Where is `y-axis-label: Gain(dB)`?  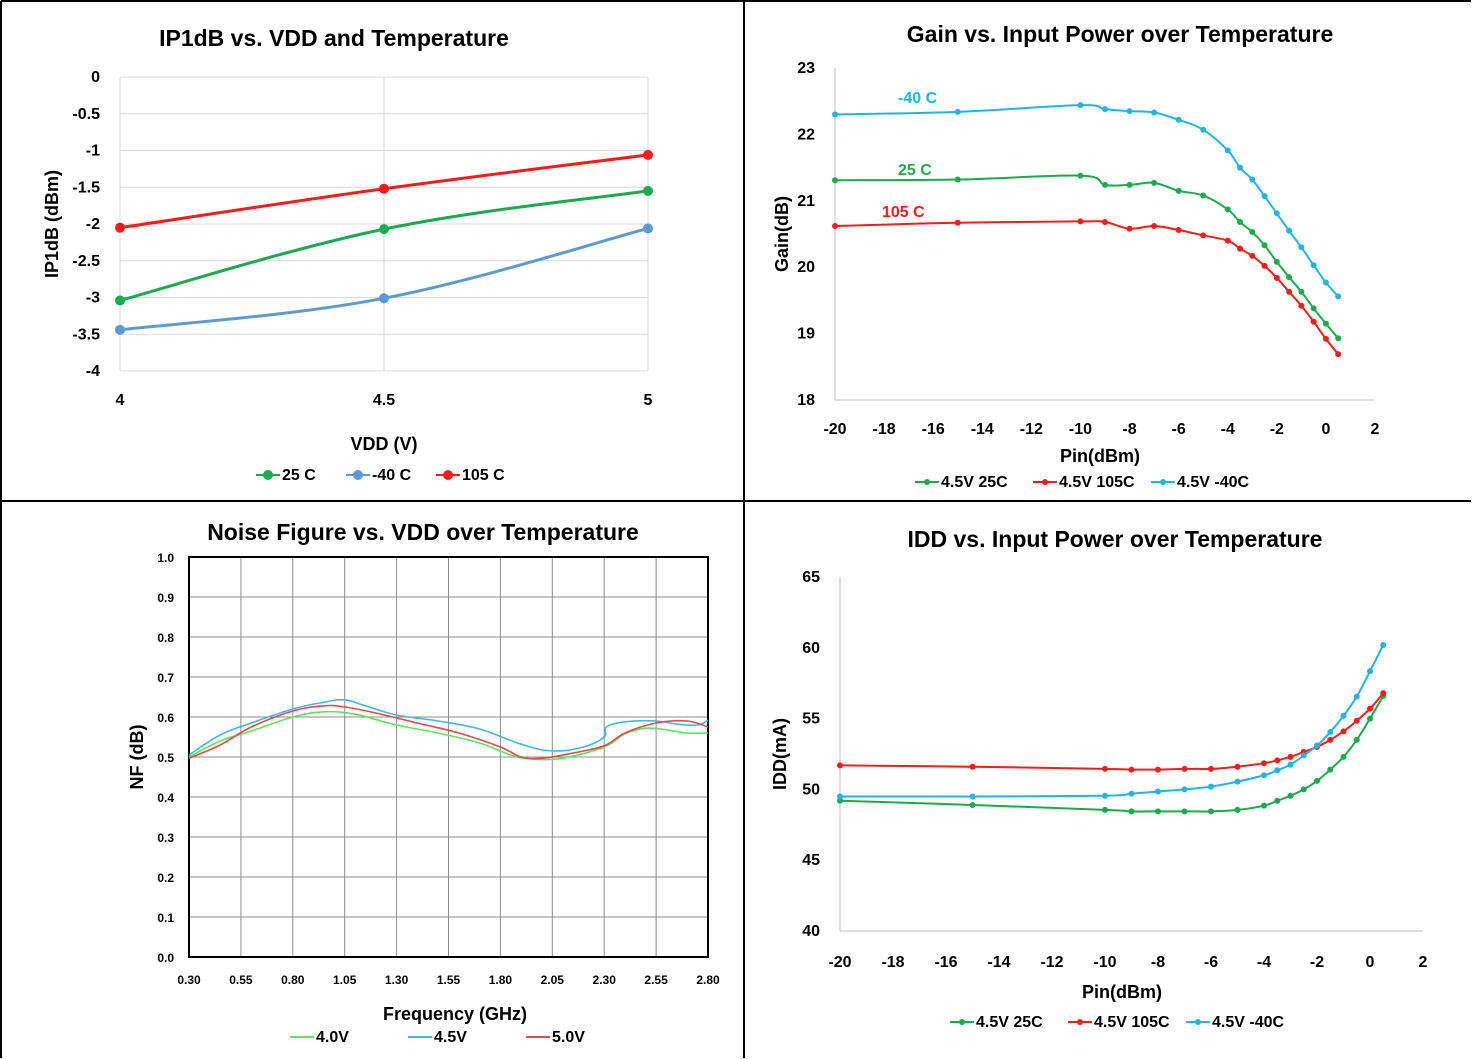 y-axis-label: Gain(dB) is located at coordinates (782, 234).